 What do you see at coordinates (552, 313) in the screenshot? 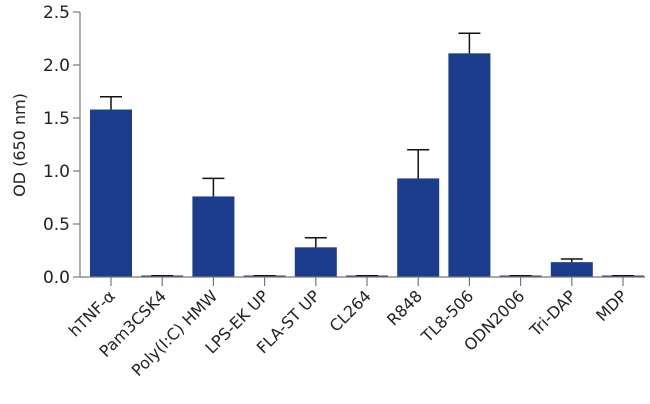
I see `x-tick-label: Tri-DAP` at bounding box center [552, 313].